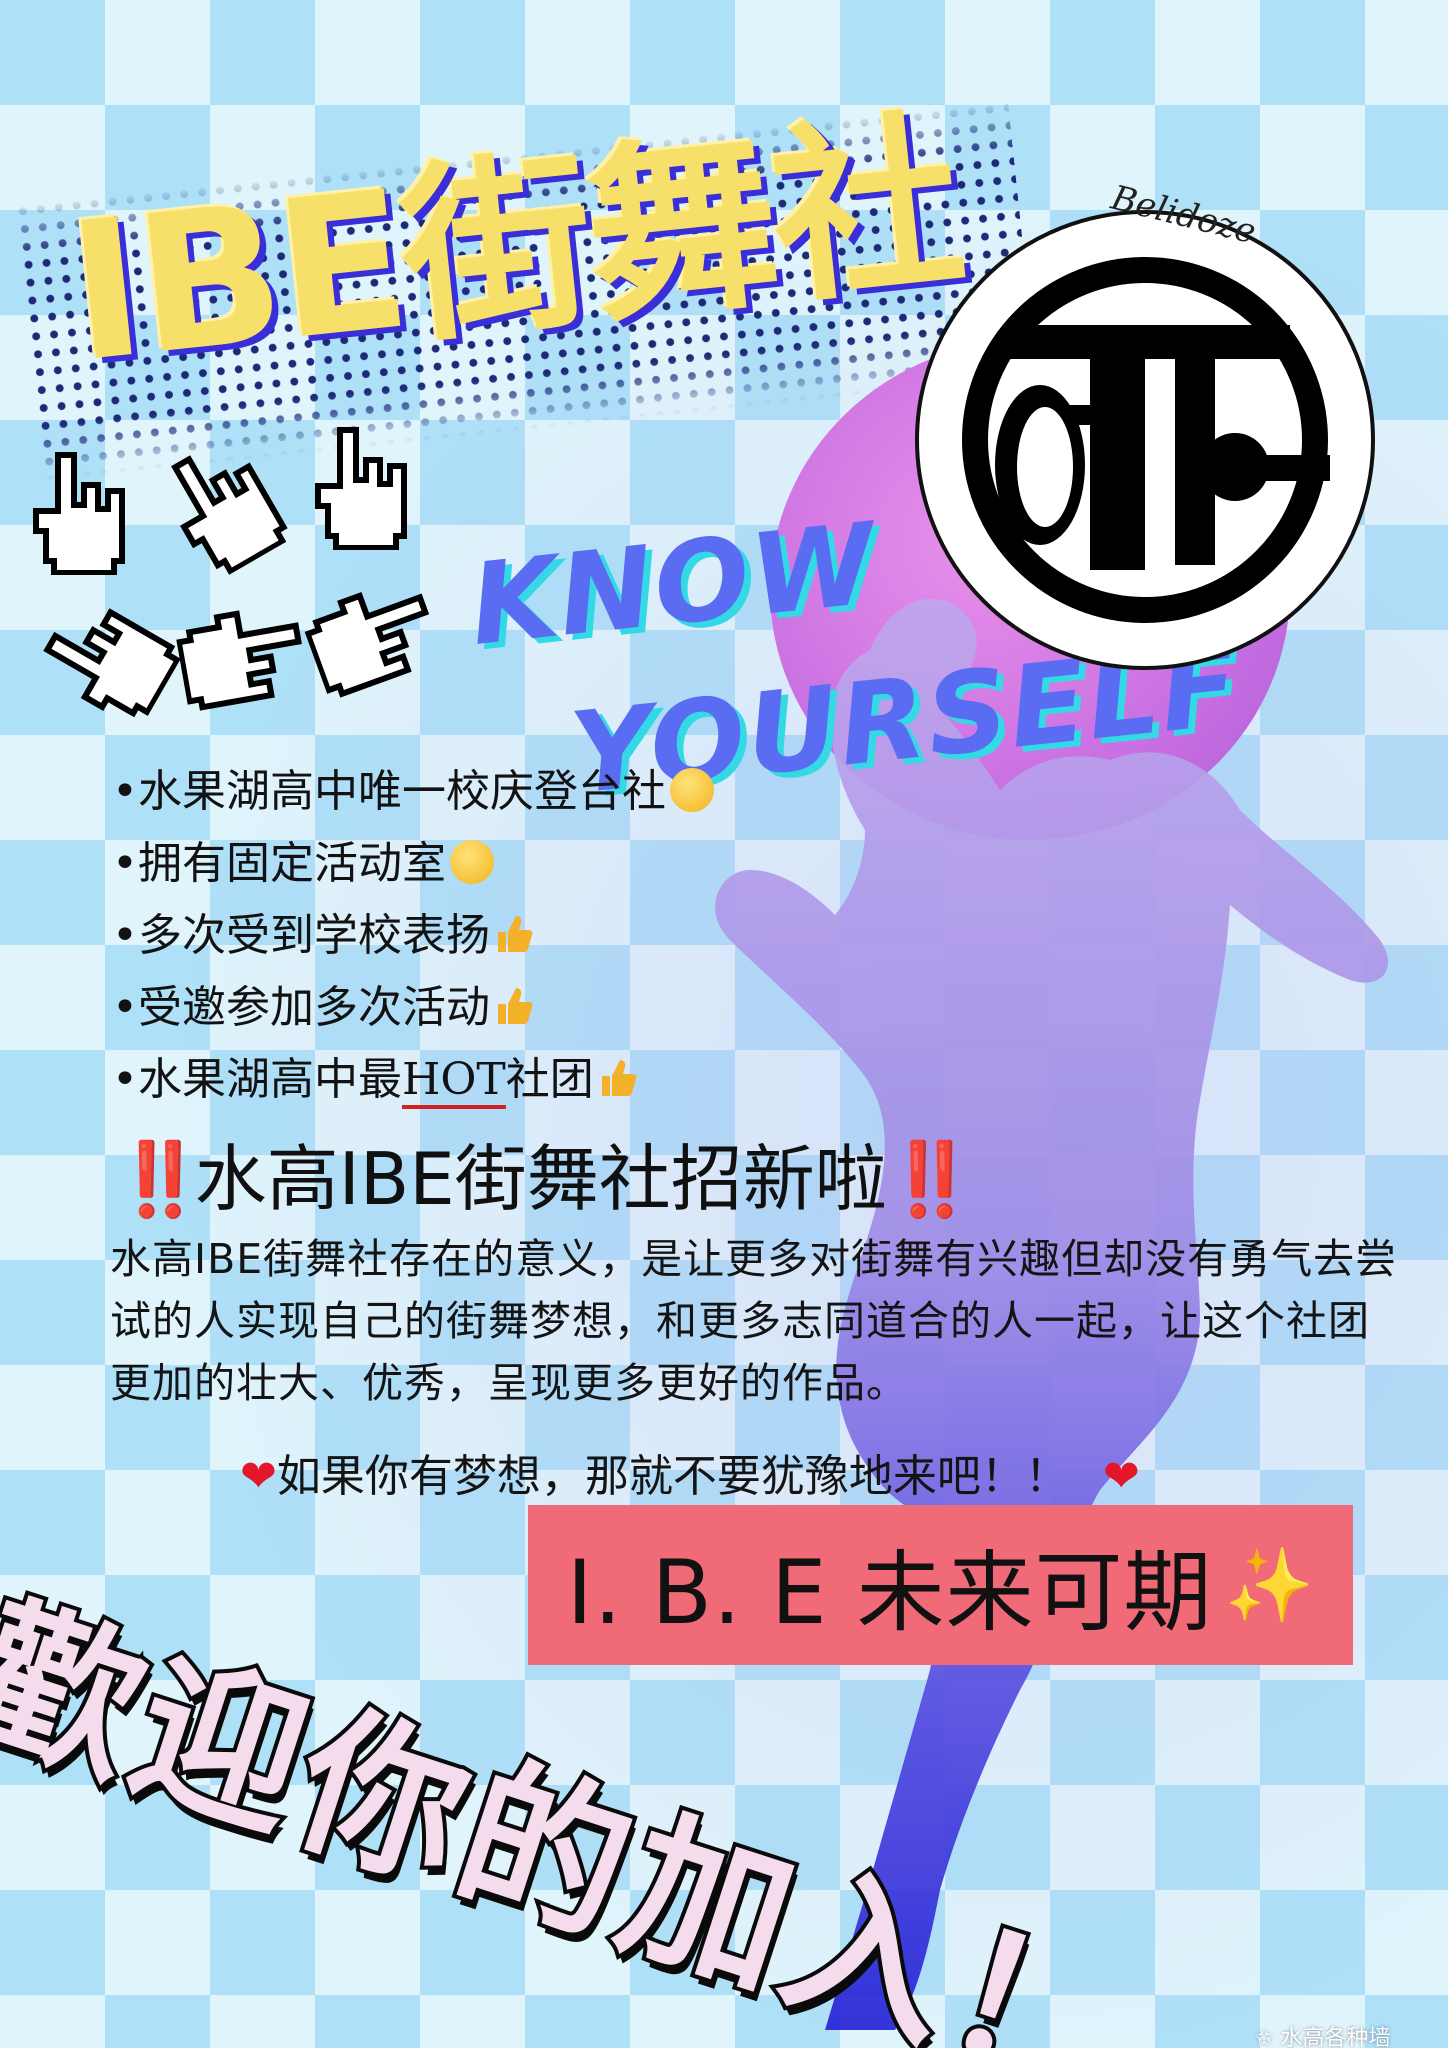  I want to click on sparkle-icon: ✨, so click(1269, 1584).